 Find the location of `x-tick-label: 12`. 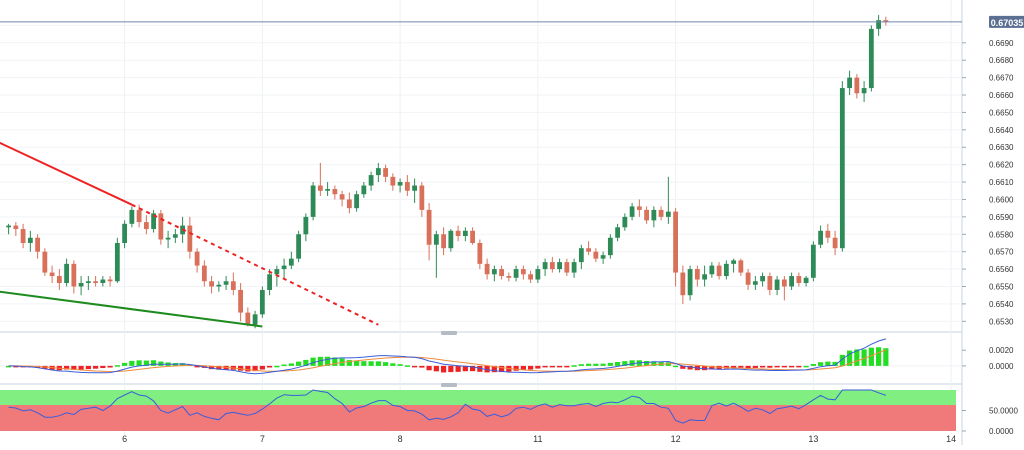

x-tick-label: 12 is located at coordinates (676, 439).